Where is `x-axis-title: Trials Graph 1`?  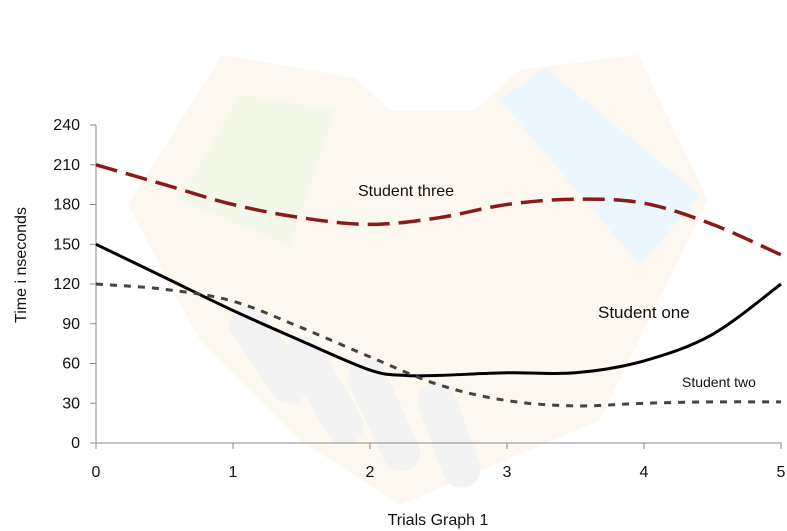
x-axis-title: Trials Graph 1 is located at coordinates (438, 520).